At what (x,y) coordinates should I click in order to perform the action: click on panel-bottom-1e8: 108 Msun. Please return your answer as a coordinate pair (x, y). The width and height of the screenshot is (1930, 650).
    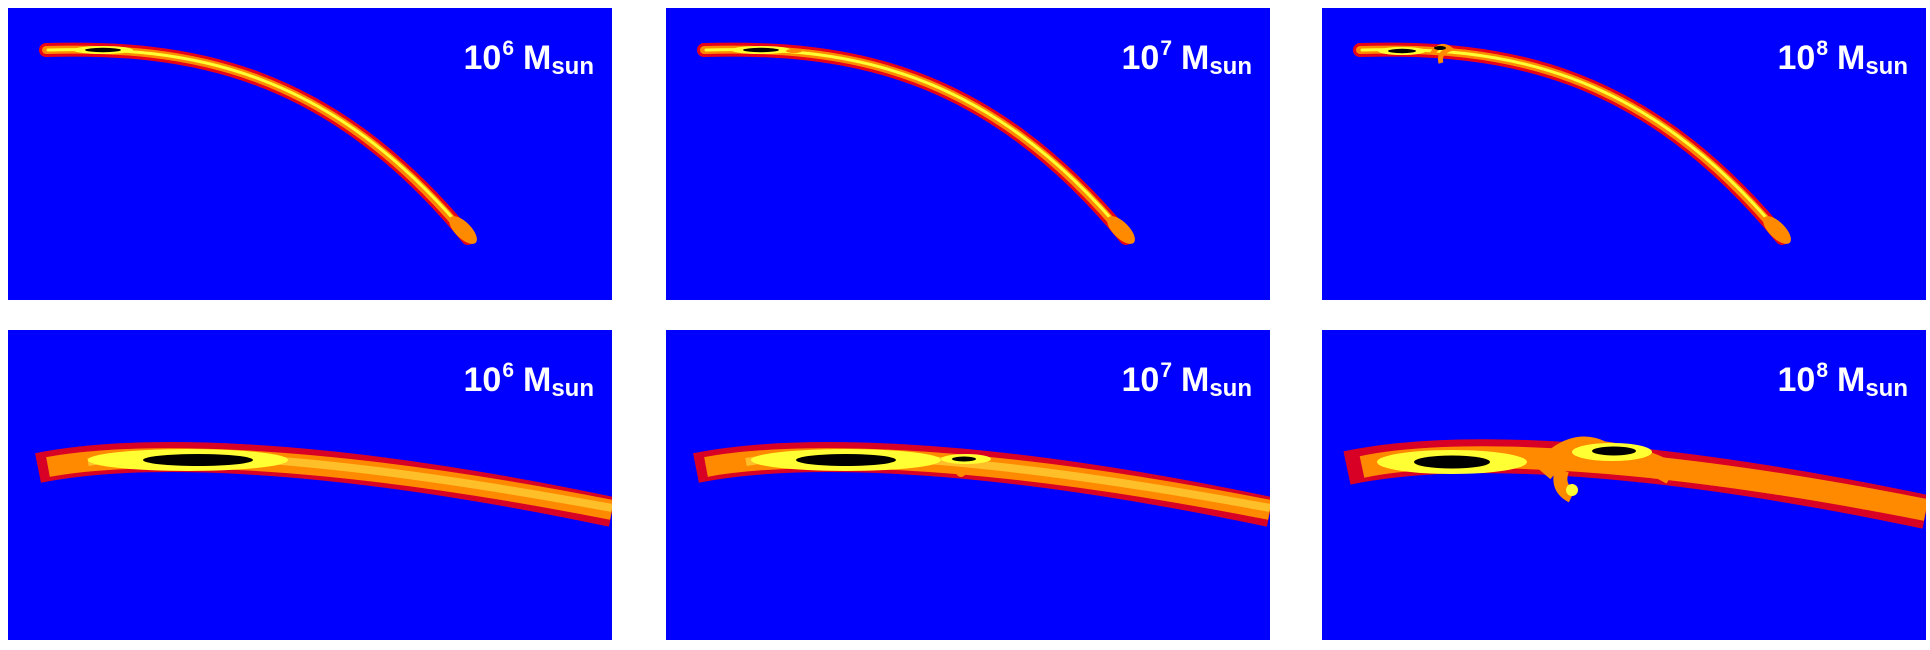
    Looking at the image, I should click on (1624, 485).